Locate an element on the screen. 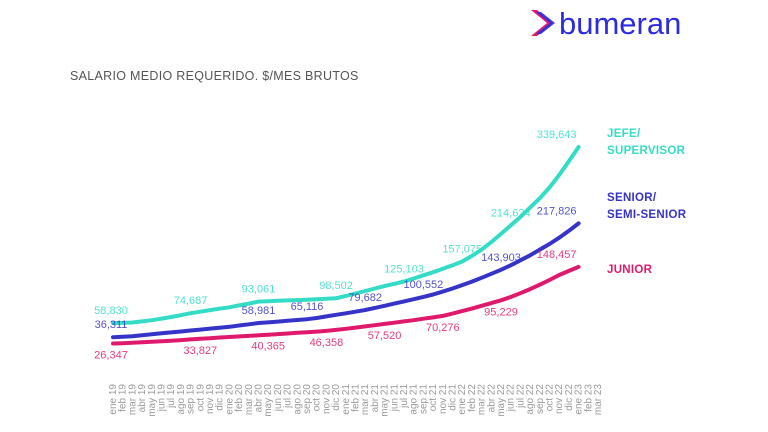 This screenshot has height=432, width=768. data-label: 125,103 is located at coordinates (404, 270).